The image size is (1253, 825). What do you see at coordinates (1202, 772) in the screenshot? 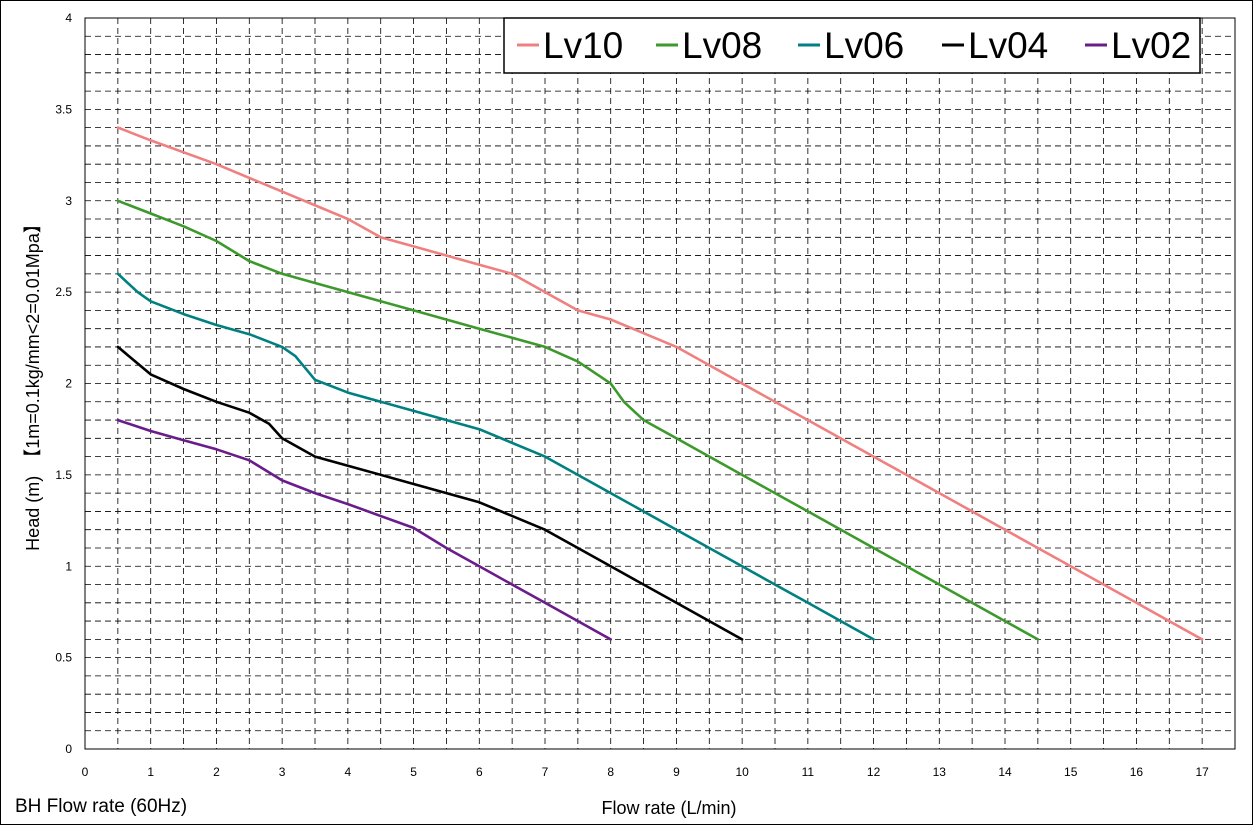
I see `x-tick-label: 17` at bounding box center [1202, 772].